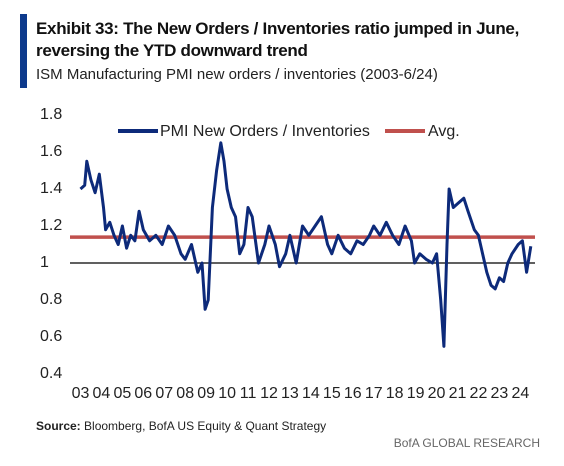 The width and height of the screenshot is (564, 466). What do you see at coordinates (164, 393) in the screenshot?
I see `x-tick-label: 07` at bounding box center [164, 393].